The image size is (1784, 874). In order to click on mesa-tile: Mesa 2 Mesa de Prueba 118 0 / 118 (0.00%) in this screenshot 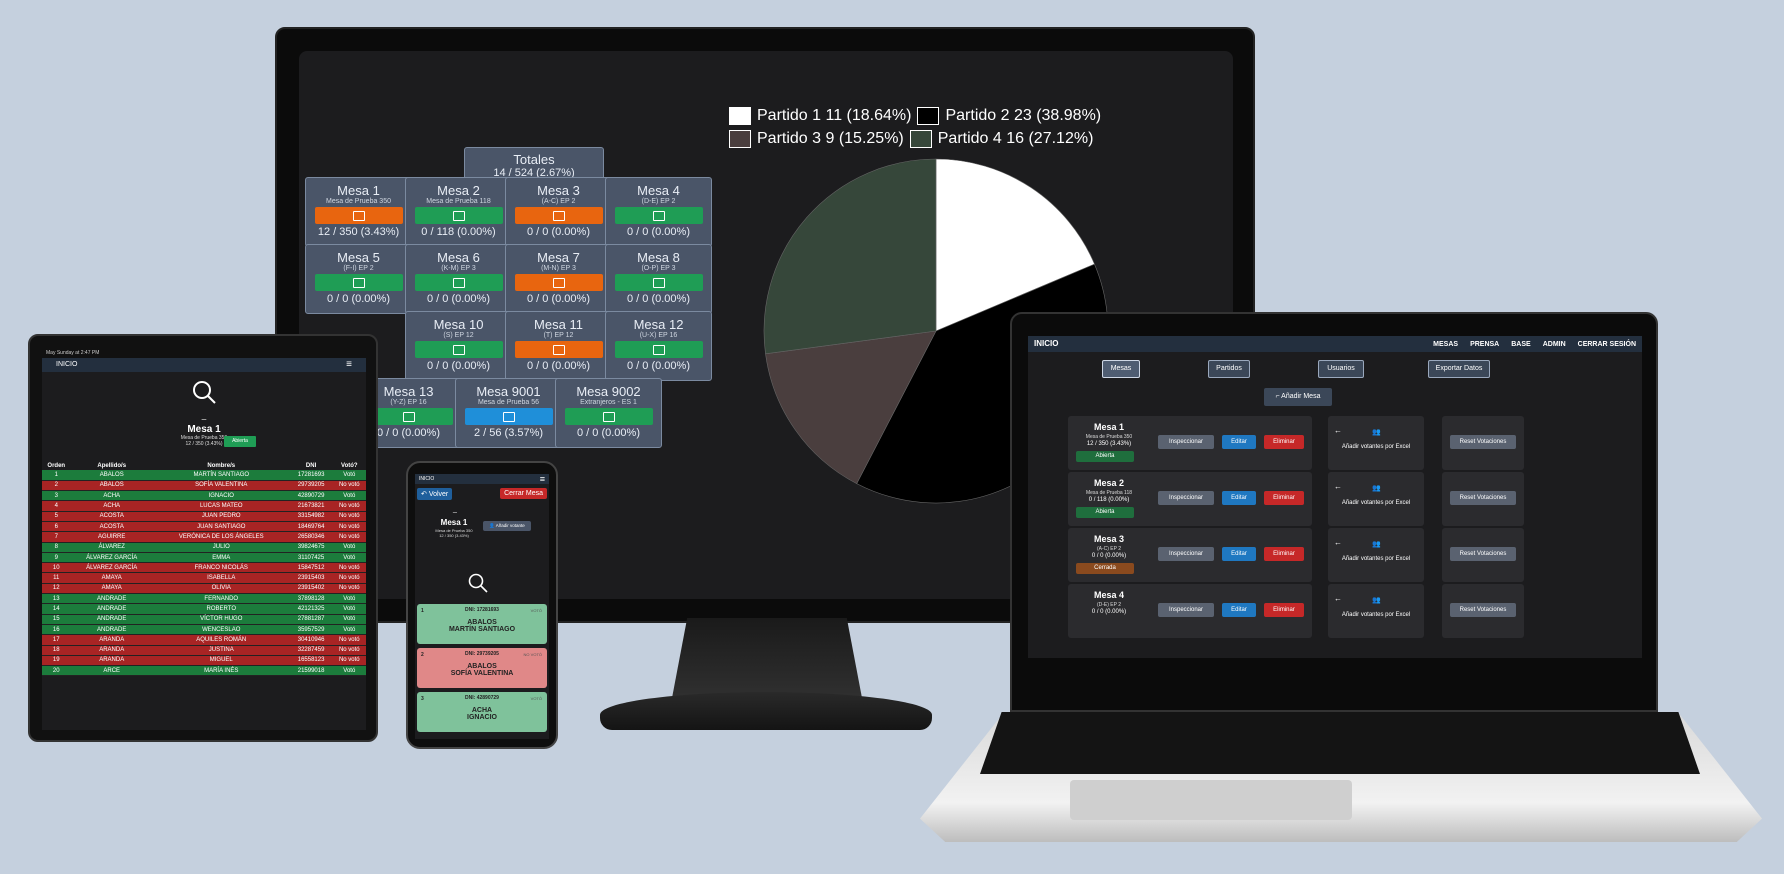, I will do `click(458, 212)`.